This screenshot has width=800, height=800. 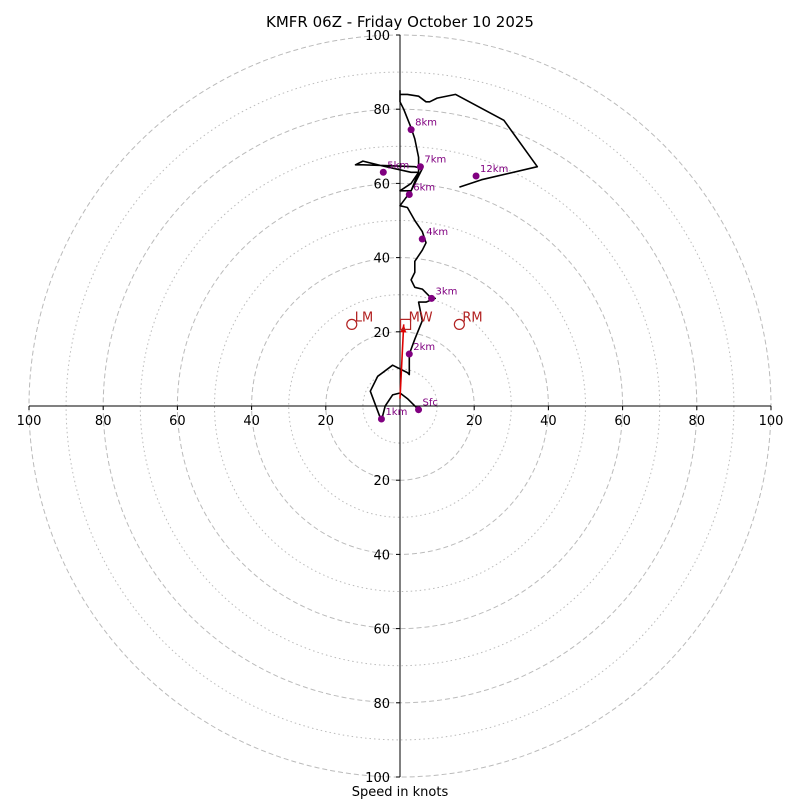 I want to click on hodograph-line, so click(x=446, y=255).